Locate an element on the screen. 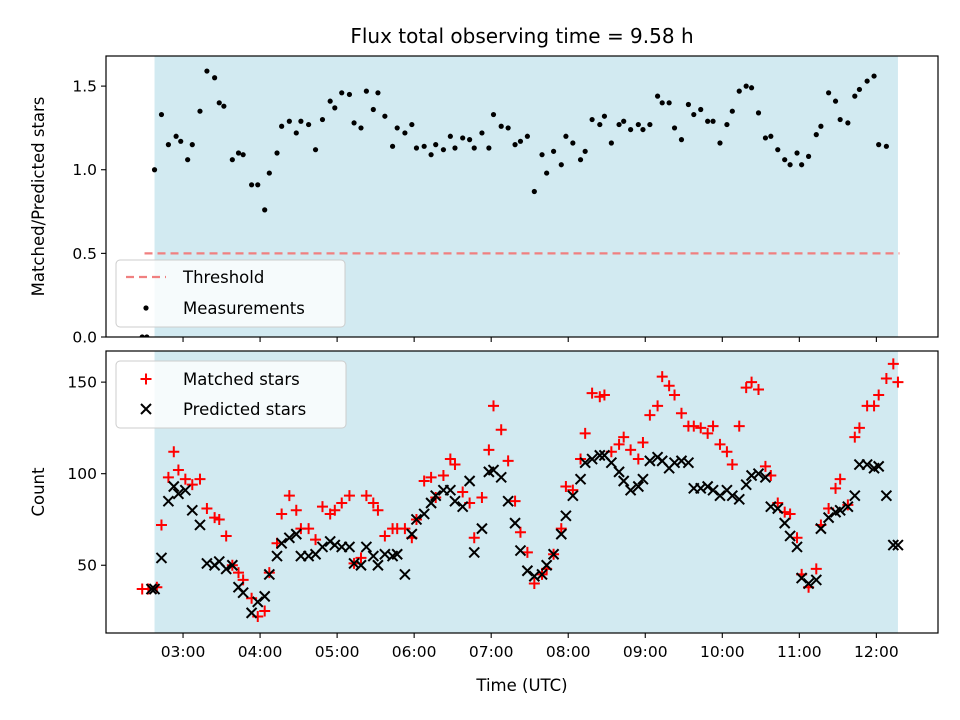 This screenshot has height=720, width=960. x-tick-label: 12:00 is located at coordinates (876, 652).